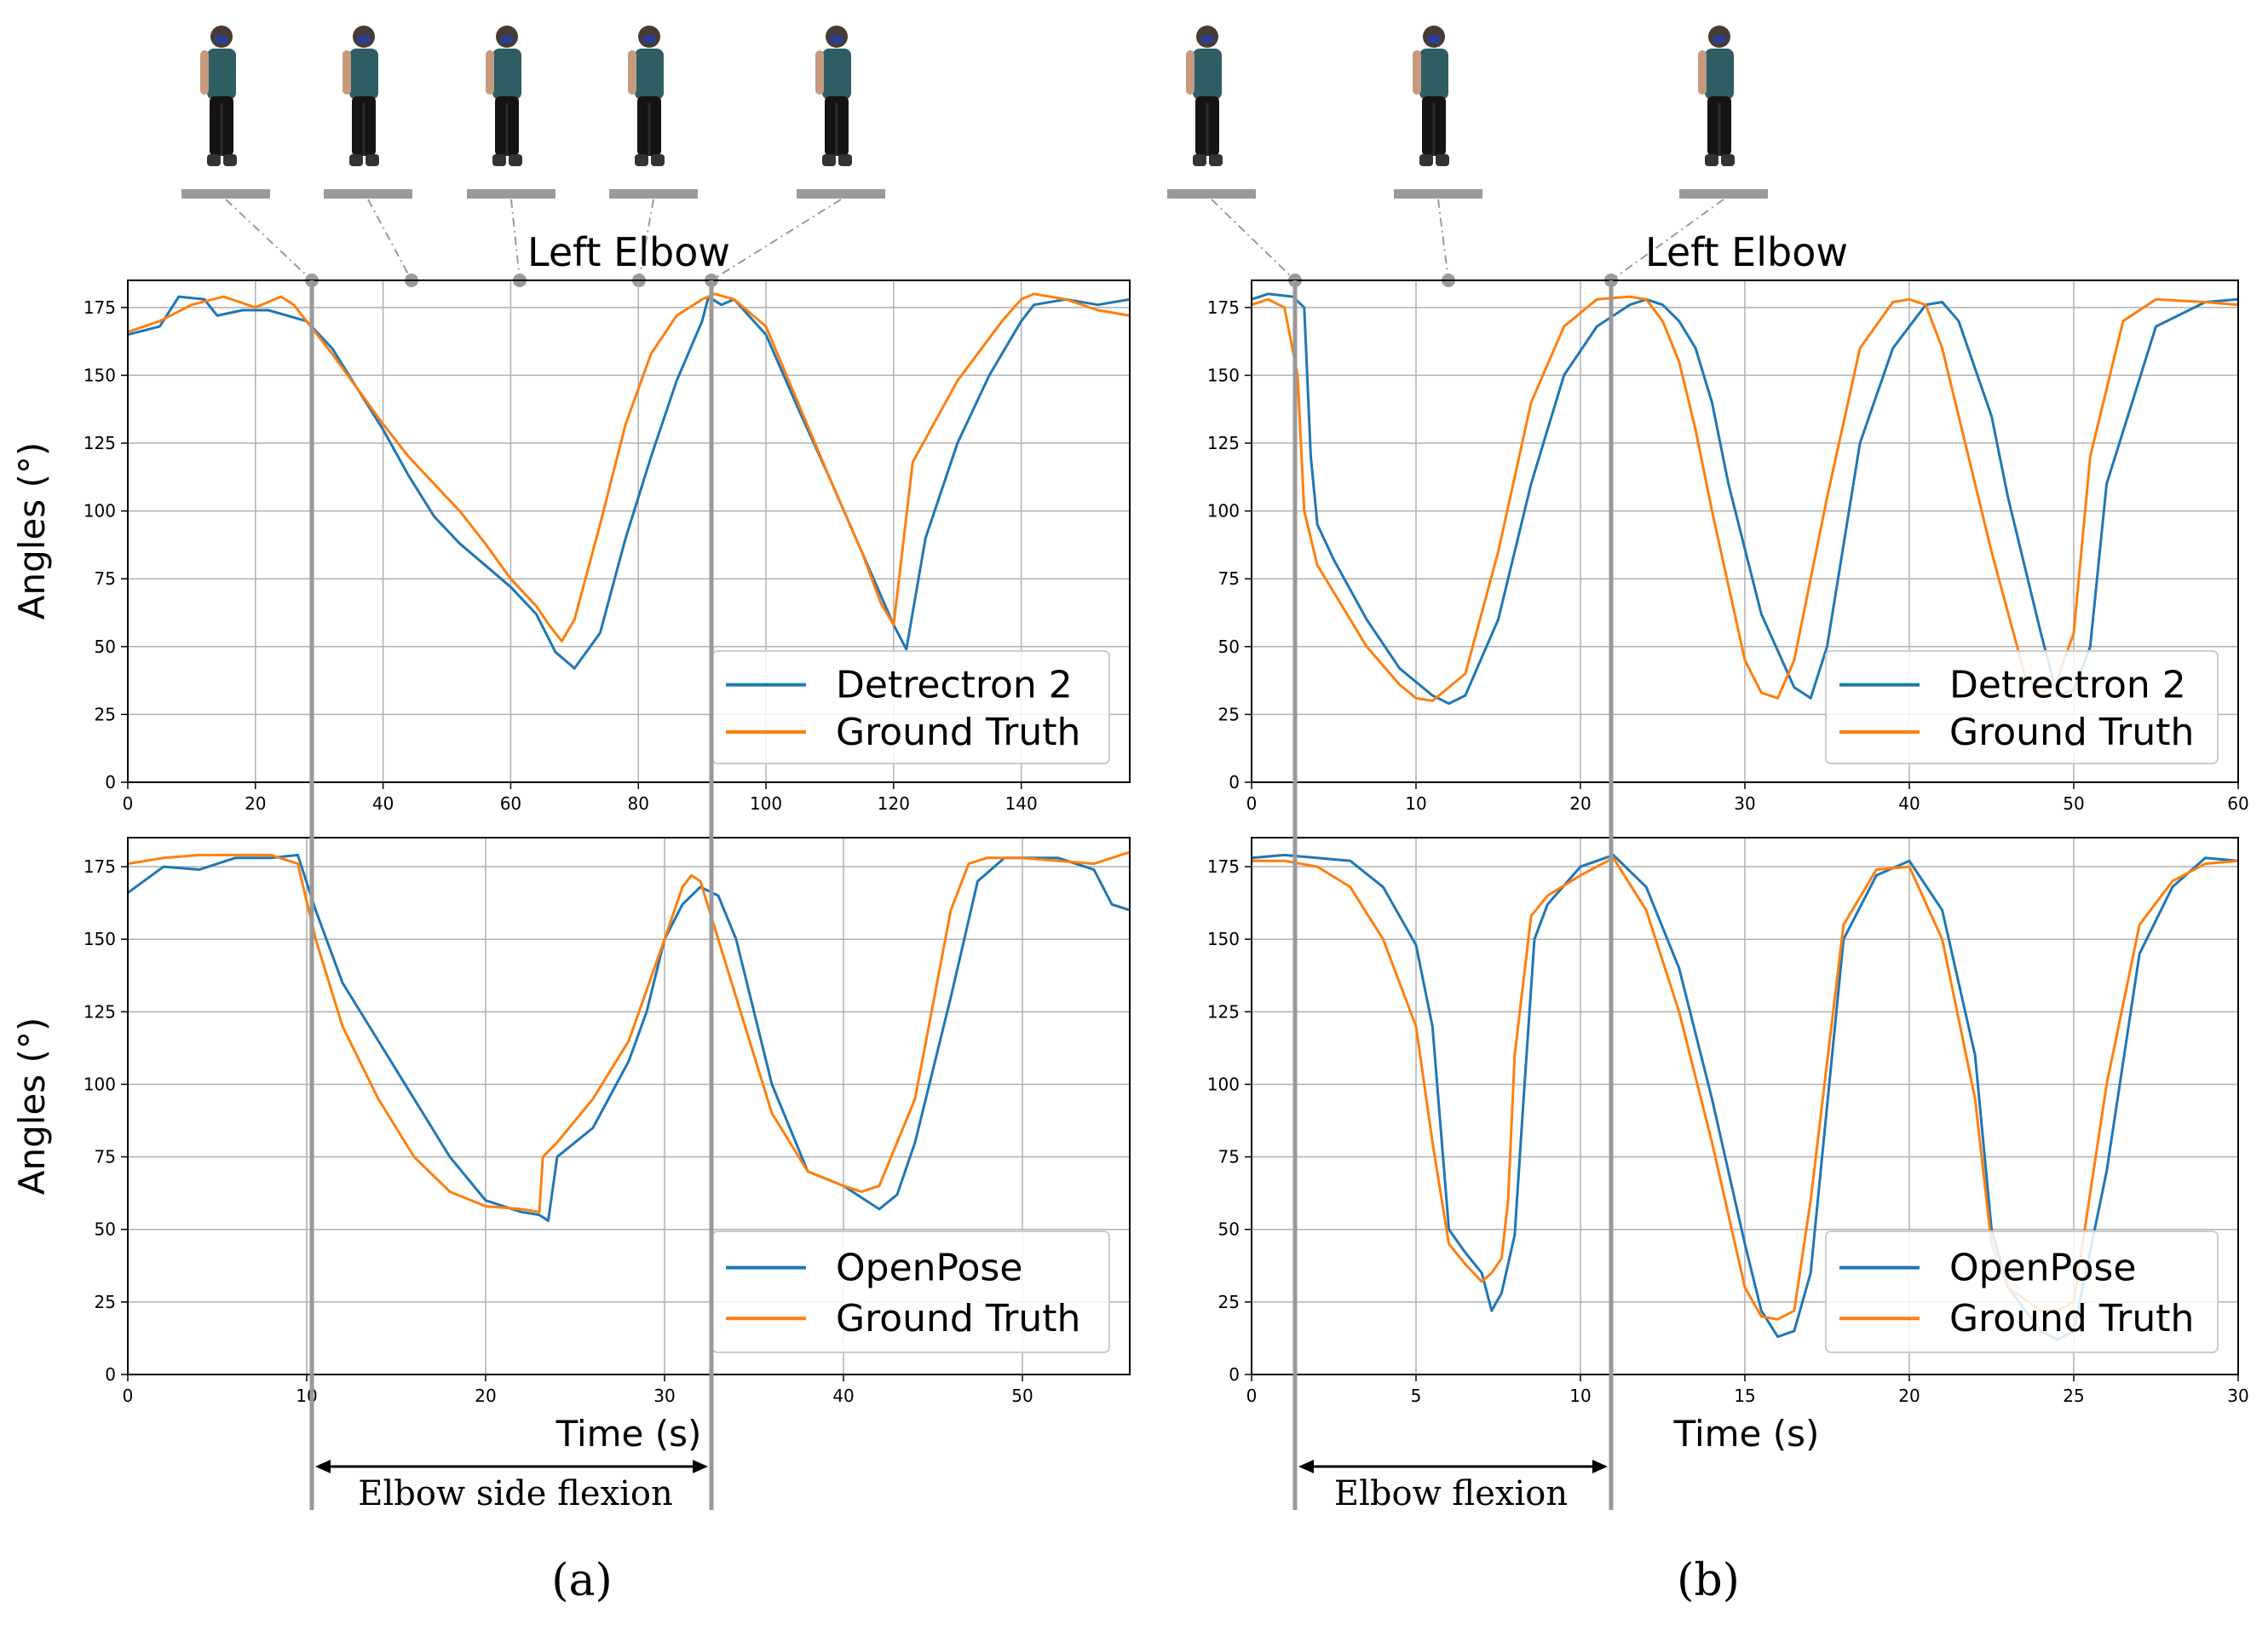 The height and width of the screenshot is (1631, 2268). What do you see at coordinates (975, 112) in the screenshot?
I see `pose-illustrations` at bounding box center [975, 112].